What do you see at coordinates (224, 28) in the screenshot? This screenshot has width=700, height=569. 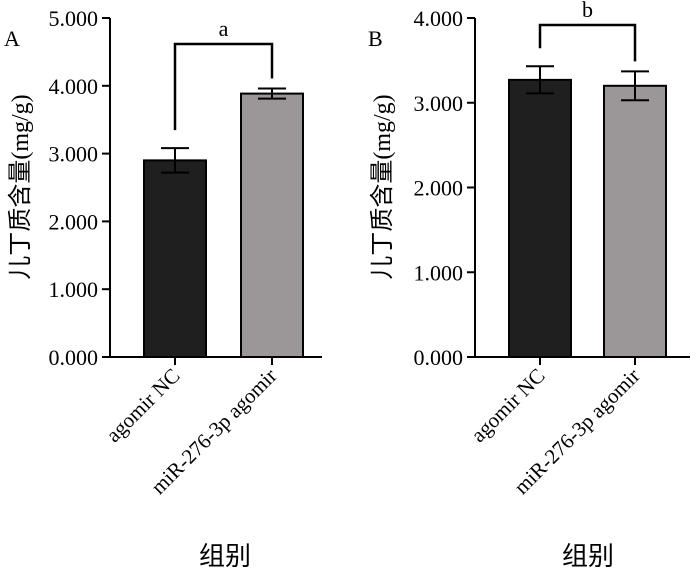 I see `significance-label: a` at bounding box center [224, 28].